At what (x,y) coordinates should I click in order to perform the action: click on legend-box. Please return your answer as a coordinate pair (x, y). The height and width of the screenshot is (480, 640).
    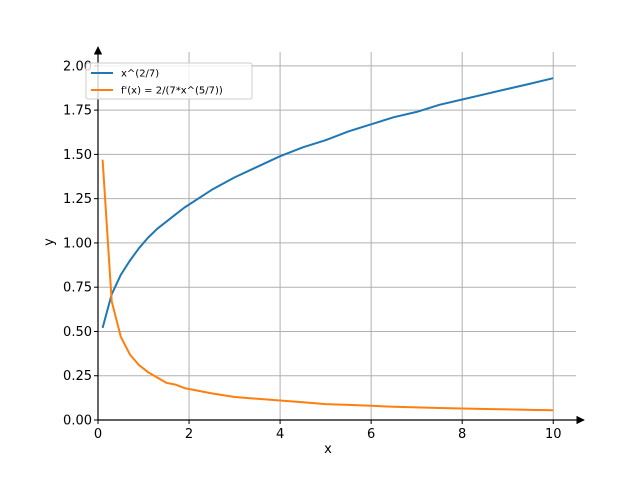
    Looking at the image, I should click on (169, 81).